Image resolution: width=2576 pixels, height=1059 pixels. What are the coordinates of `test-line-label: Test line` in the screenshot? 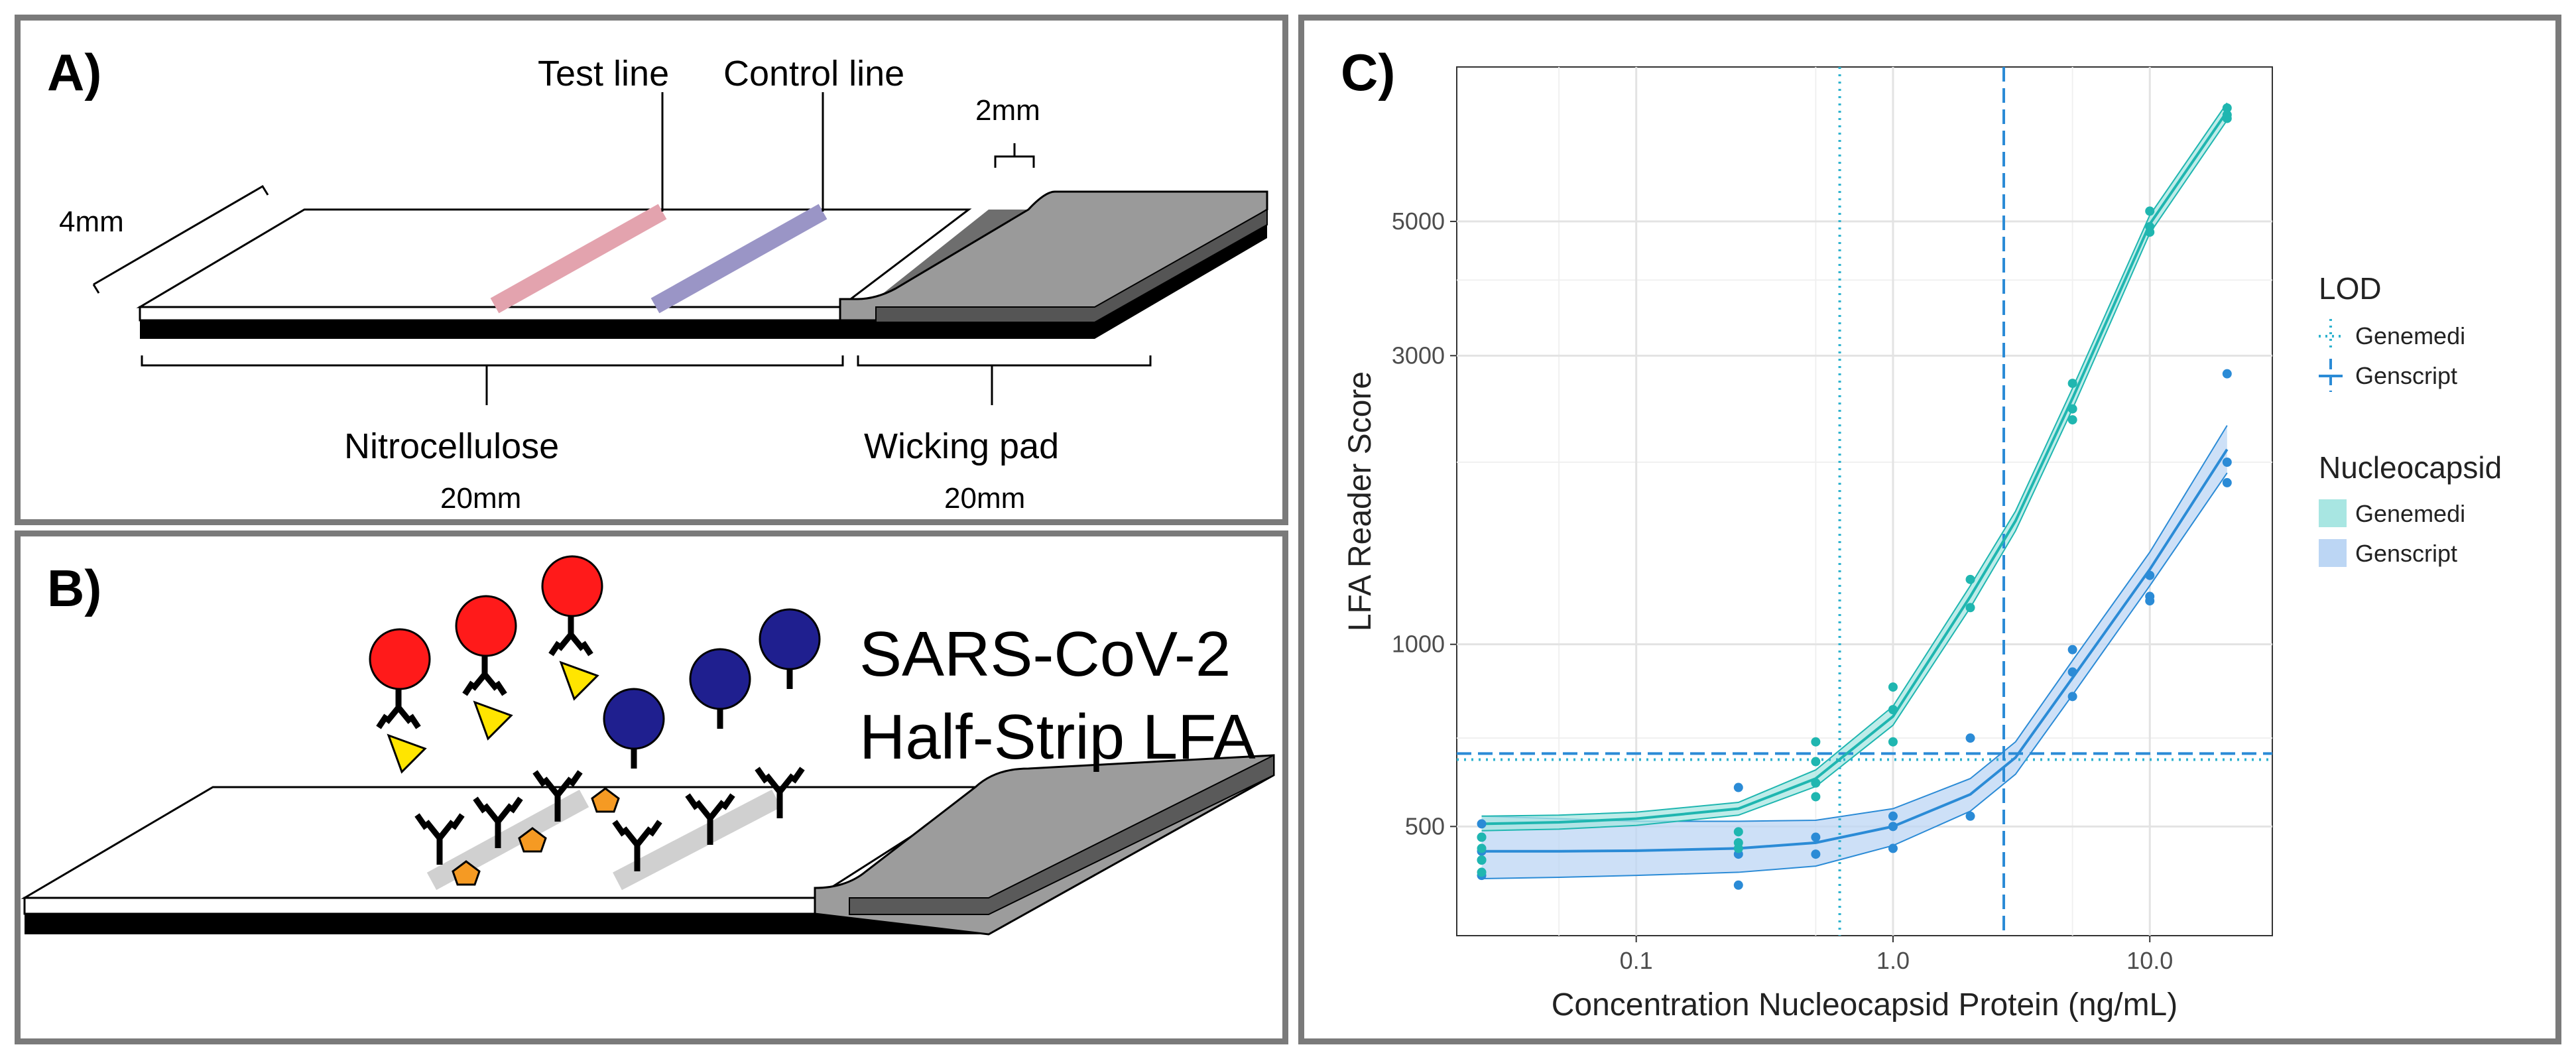 It's located at (603, 73).